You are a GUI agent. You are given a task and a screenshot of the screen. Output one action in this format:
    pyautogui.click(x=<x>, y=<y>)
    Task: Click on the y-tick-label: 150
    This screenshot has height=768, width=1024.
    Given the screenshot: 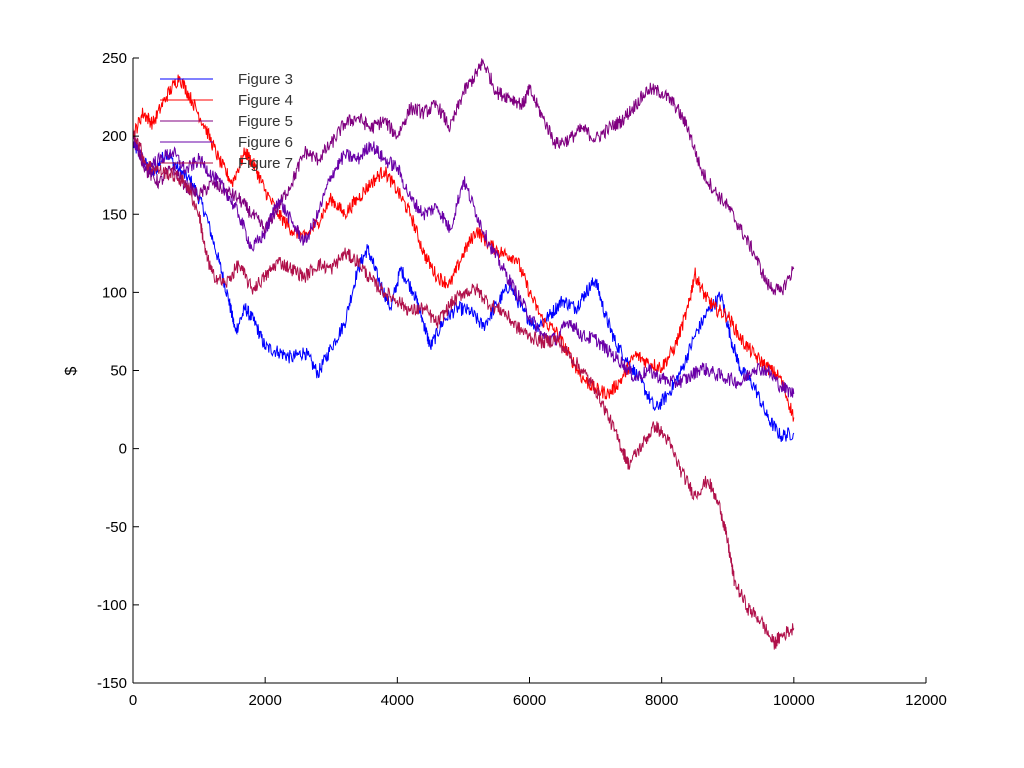 What is the action you would take?
    pyautogui.click(x=114, y=214)
    